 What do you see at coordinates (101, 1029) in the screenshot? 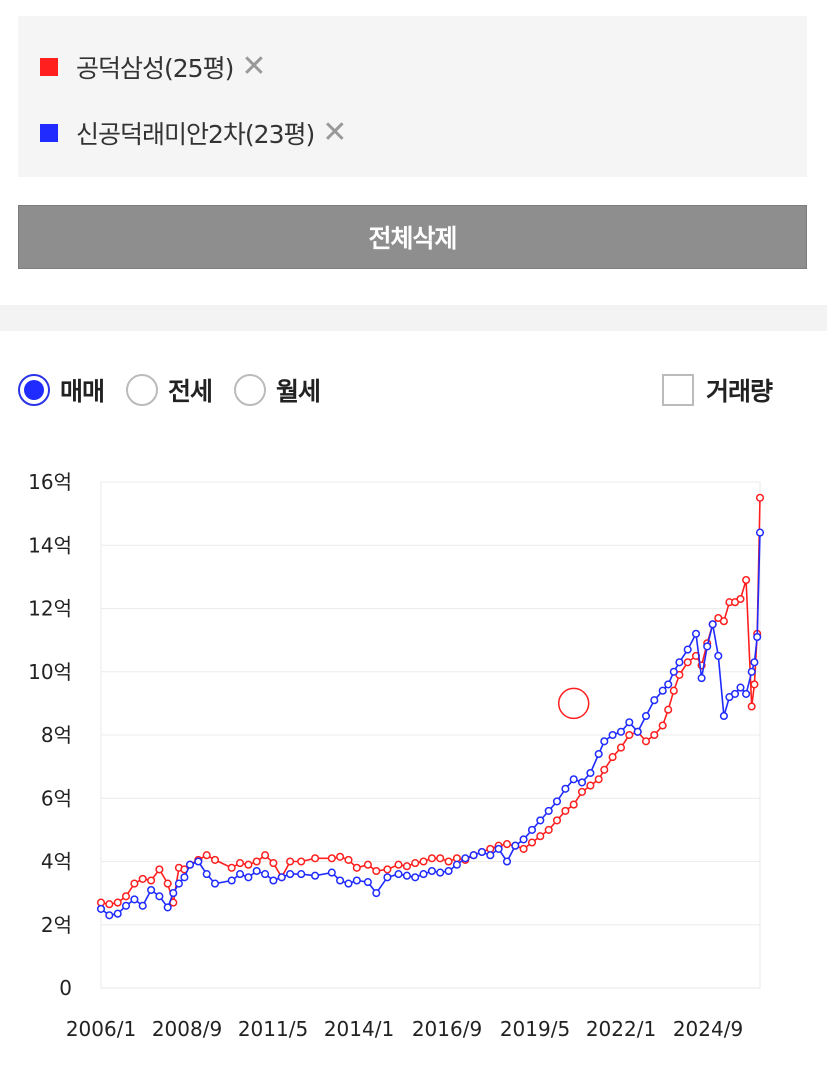
I see `x-tick-label: 2006/1` at bounding box center [101, 1029].